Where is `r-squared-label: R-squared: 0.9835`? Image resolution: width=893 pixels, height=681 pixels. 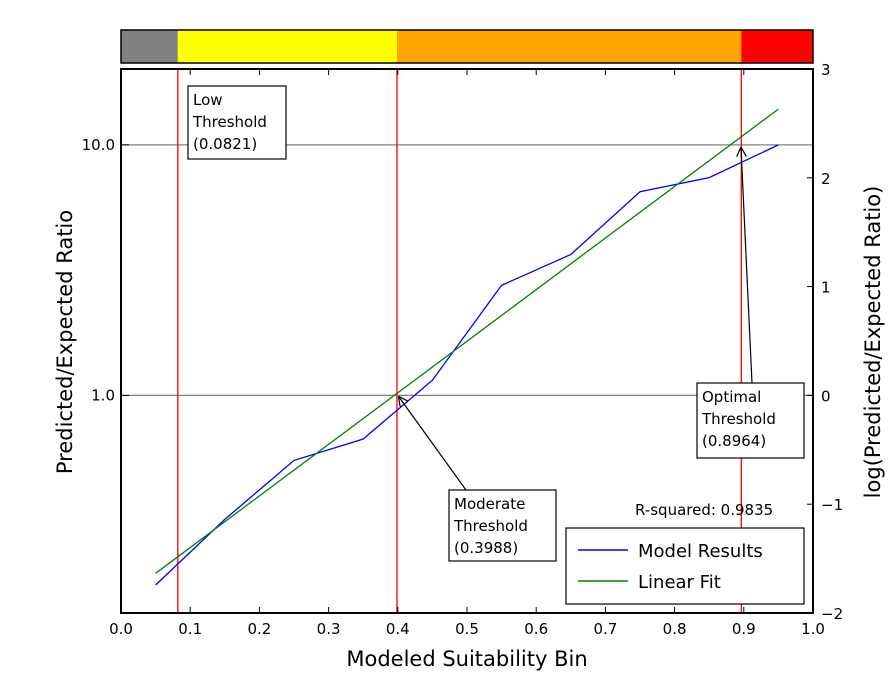
r-squared-label: R-squared: 0.9835 is located at coordinates (704, 510).